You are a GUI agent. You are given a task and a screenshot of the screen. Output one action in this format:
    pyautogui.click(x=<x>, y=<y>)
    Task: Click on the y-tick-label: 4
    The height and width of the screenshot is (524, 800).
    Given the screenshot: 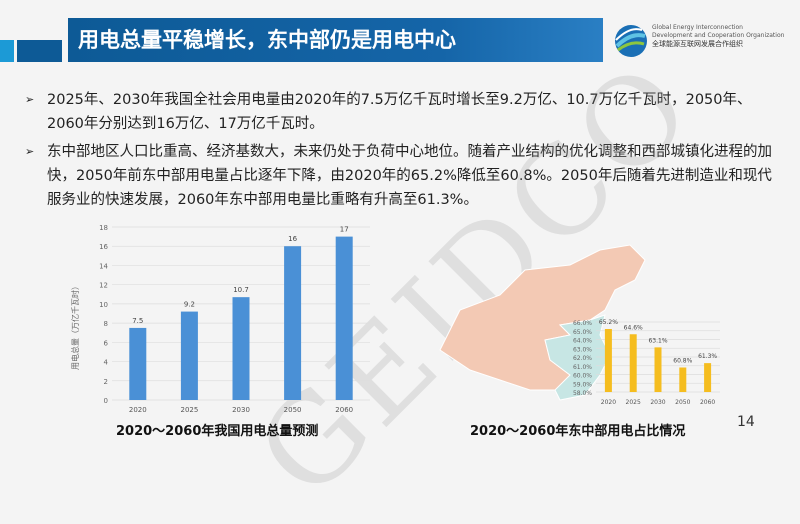 What is the action you would take?
    pyautogui.click(x=106, y=363)
    